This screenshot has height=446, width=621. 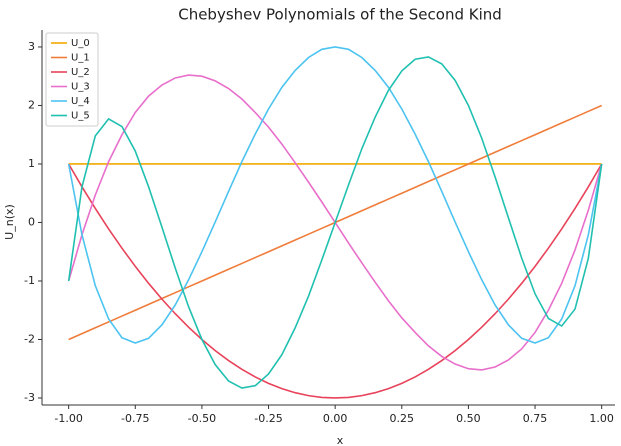 I want to click on legend-label: U_0, so click(x=80, y=43).